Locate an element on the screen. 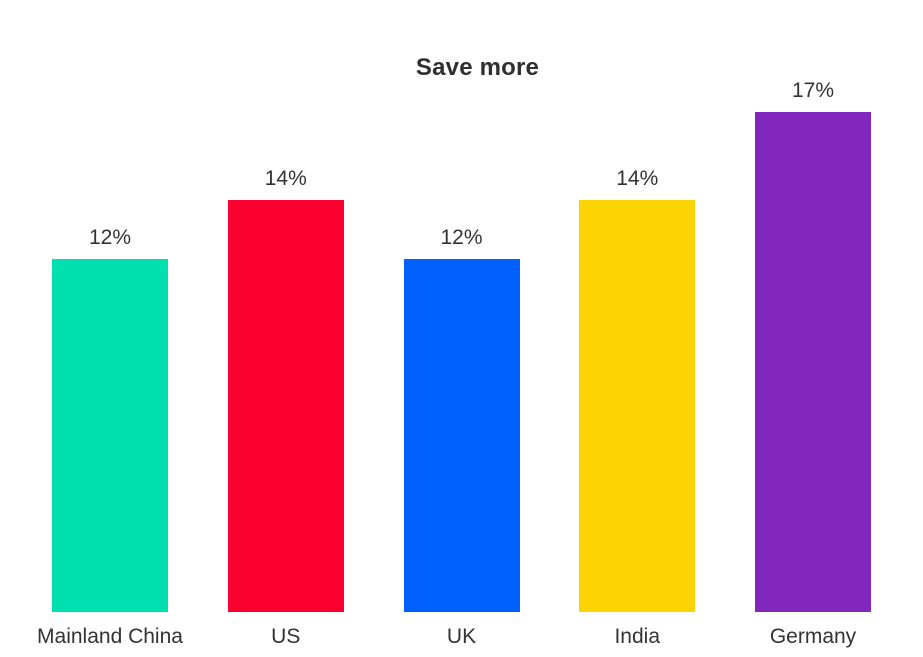  bar-group: 12% UK is located at coordinates (461, 437).